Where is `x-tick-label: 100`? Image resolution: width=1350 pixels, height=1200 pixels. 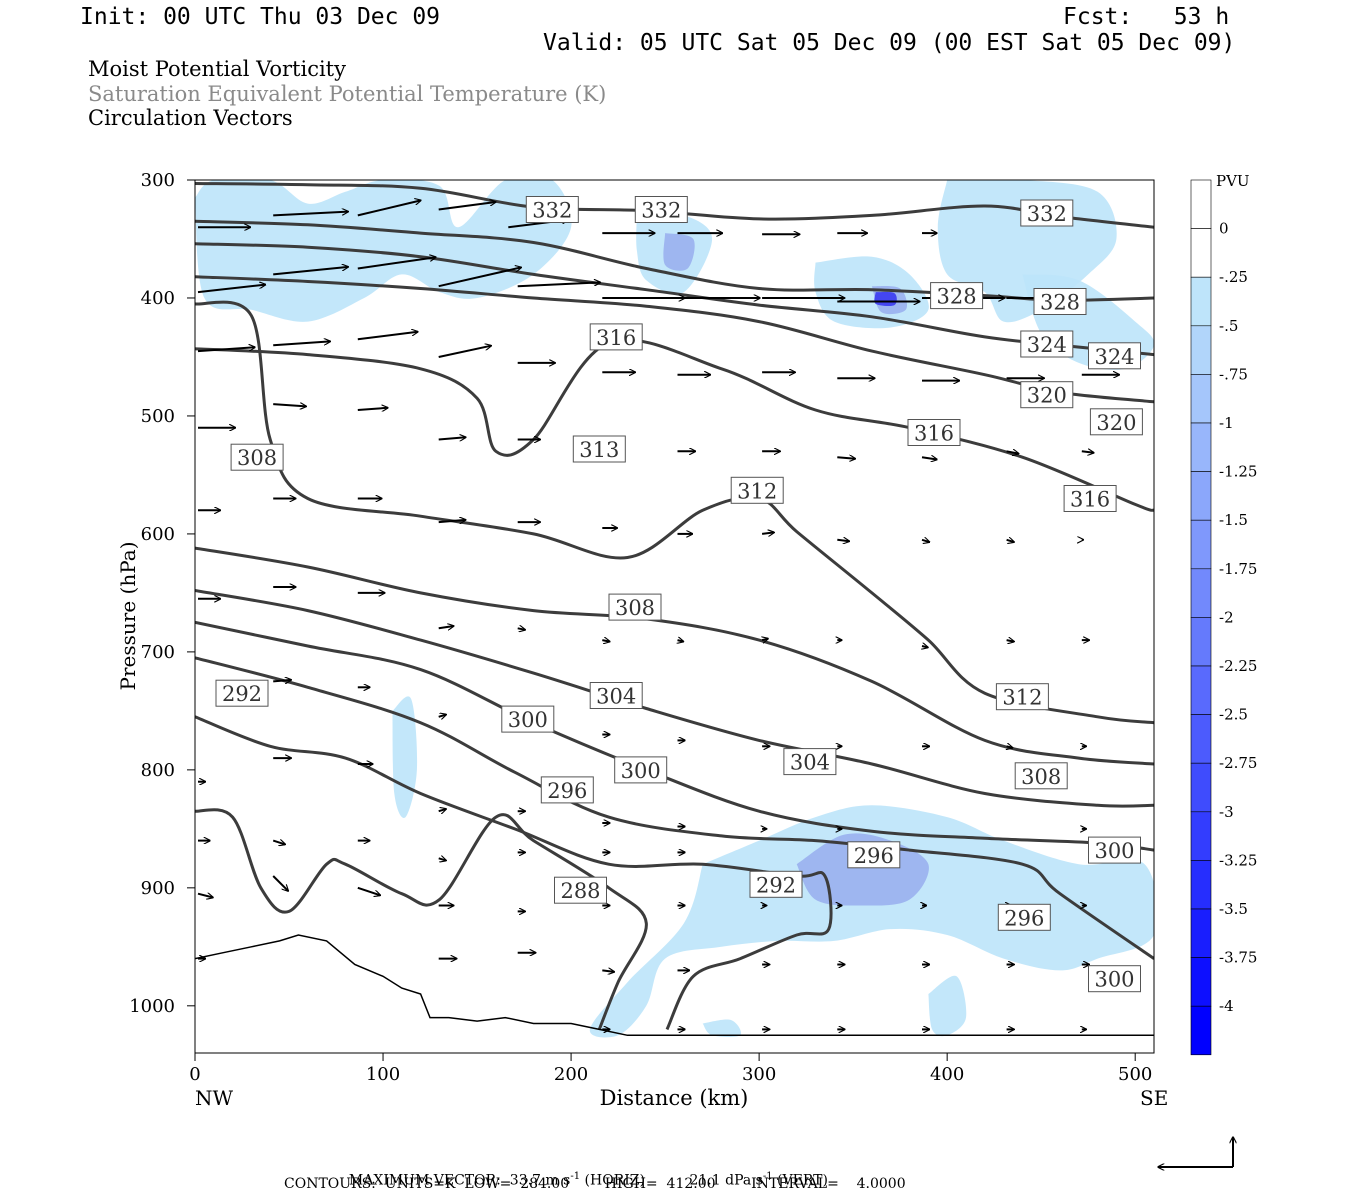
x-tick-label: 100 is located at coordinates (383, 1074).